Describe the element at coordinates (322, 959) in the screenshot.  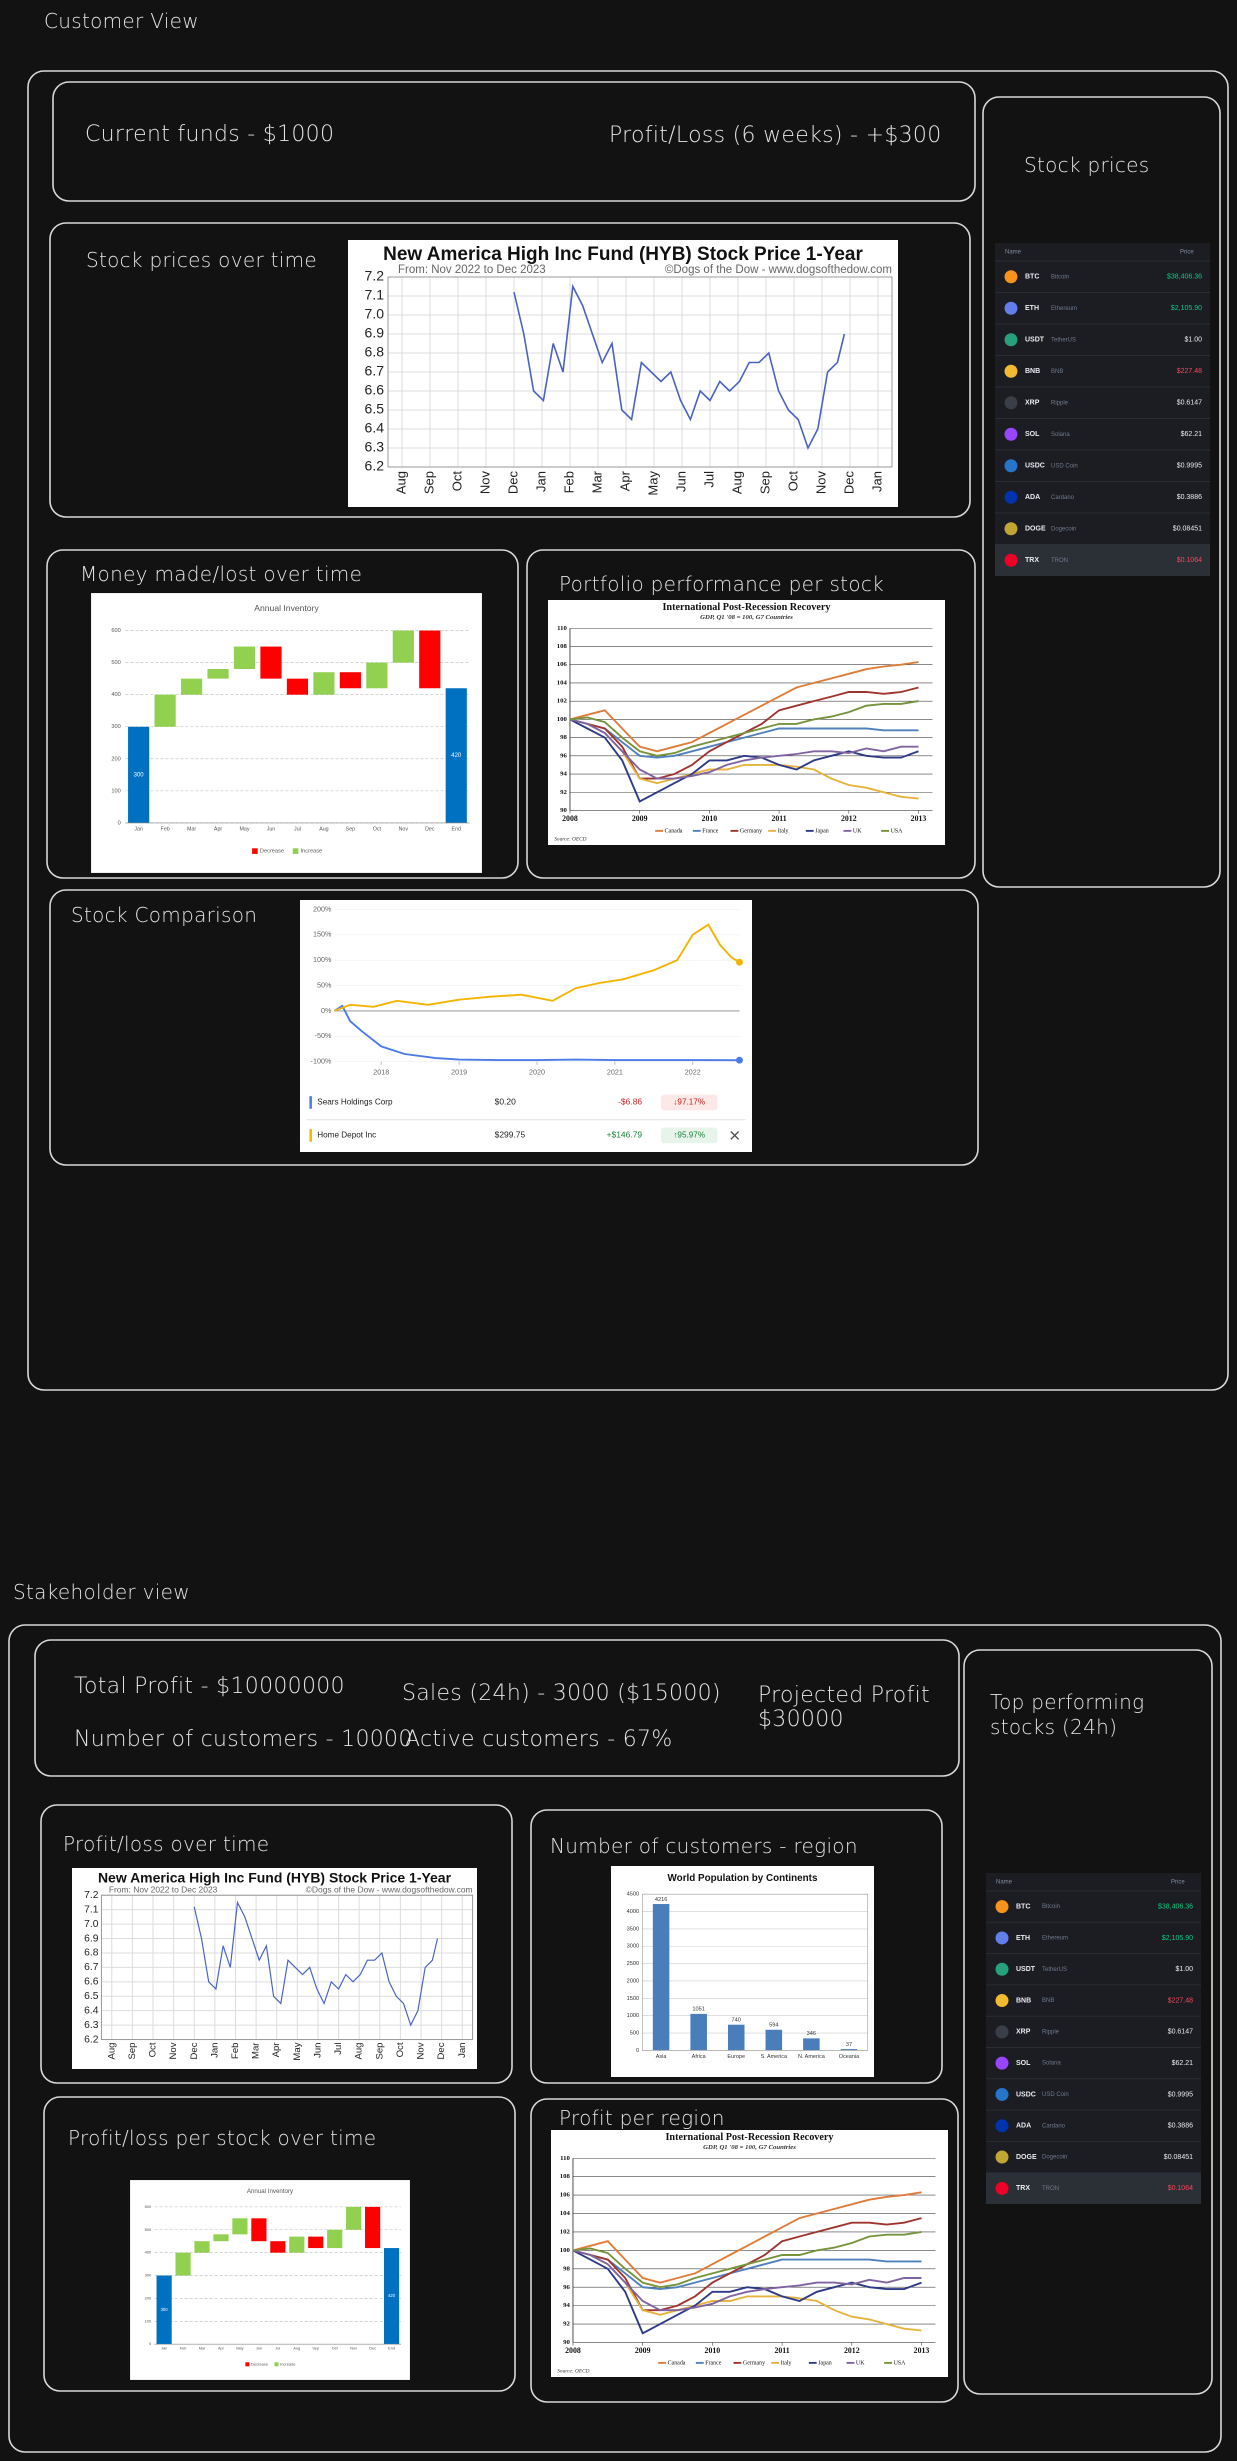
I see `y-tick-label: 100%` at that location.